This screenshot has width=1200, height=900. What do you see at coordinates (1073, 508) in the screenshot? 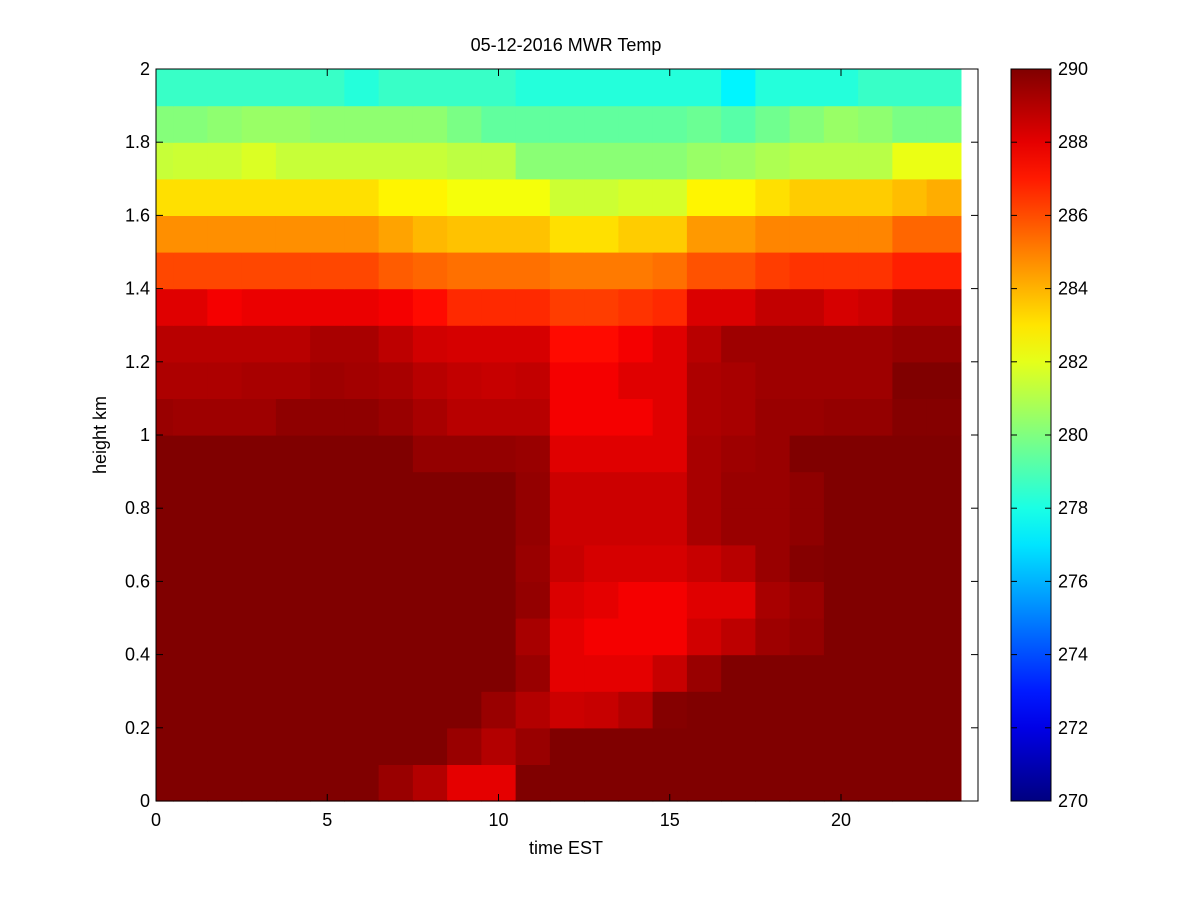
I see `colorbar-tick-label: 278` at bounding box center [1073, 508].